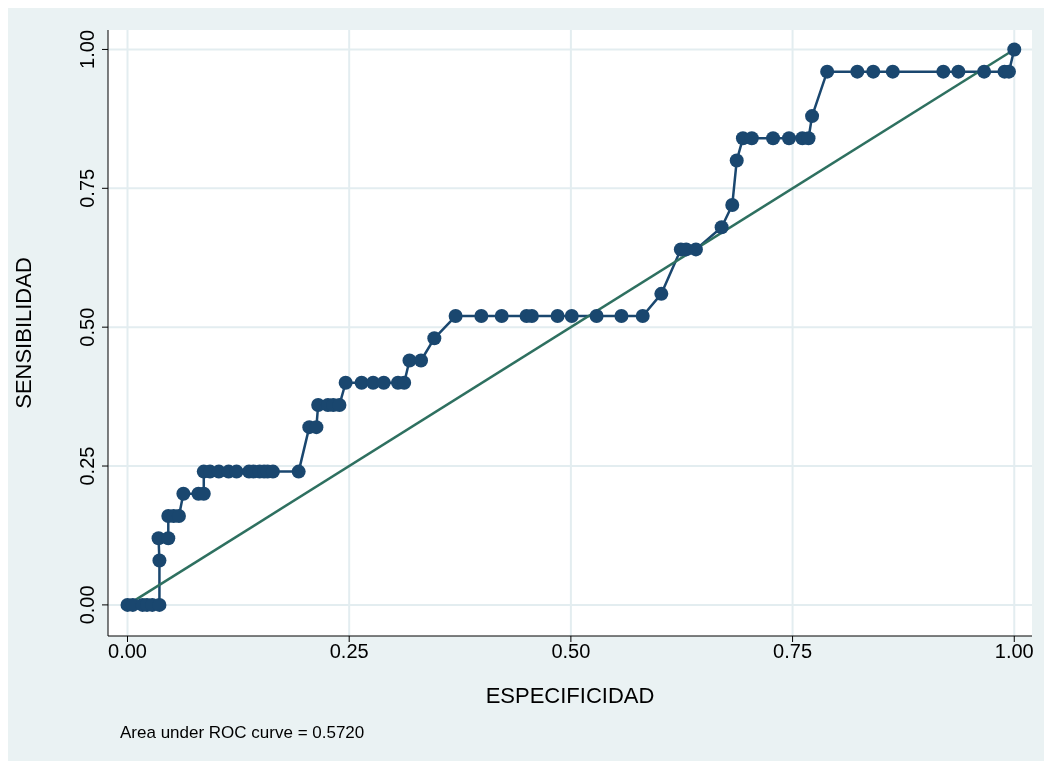  Describe the element at coordinates (87, 49) in the screenshot. I see `y-tick-label: 1.00` at that location.